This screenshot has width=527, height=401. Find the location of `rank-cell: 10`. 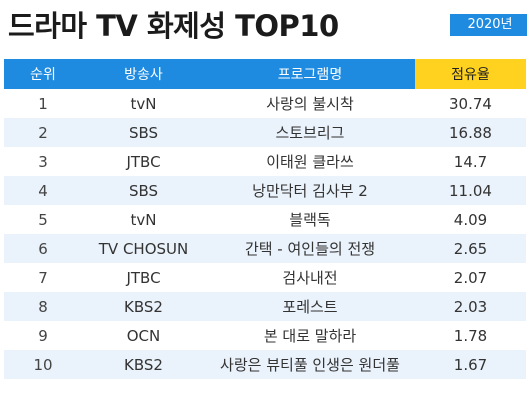

rank-cell: 10 is located at coordinates (43, 364).